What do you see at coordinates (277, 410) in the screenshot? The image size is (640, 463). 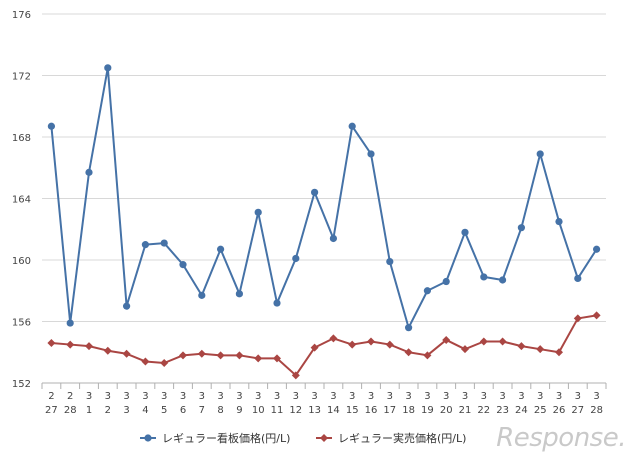 I see `x-tick-label: 11` at bounding box center [277, 410].